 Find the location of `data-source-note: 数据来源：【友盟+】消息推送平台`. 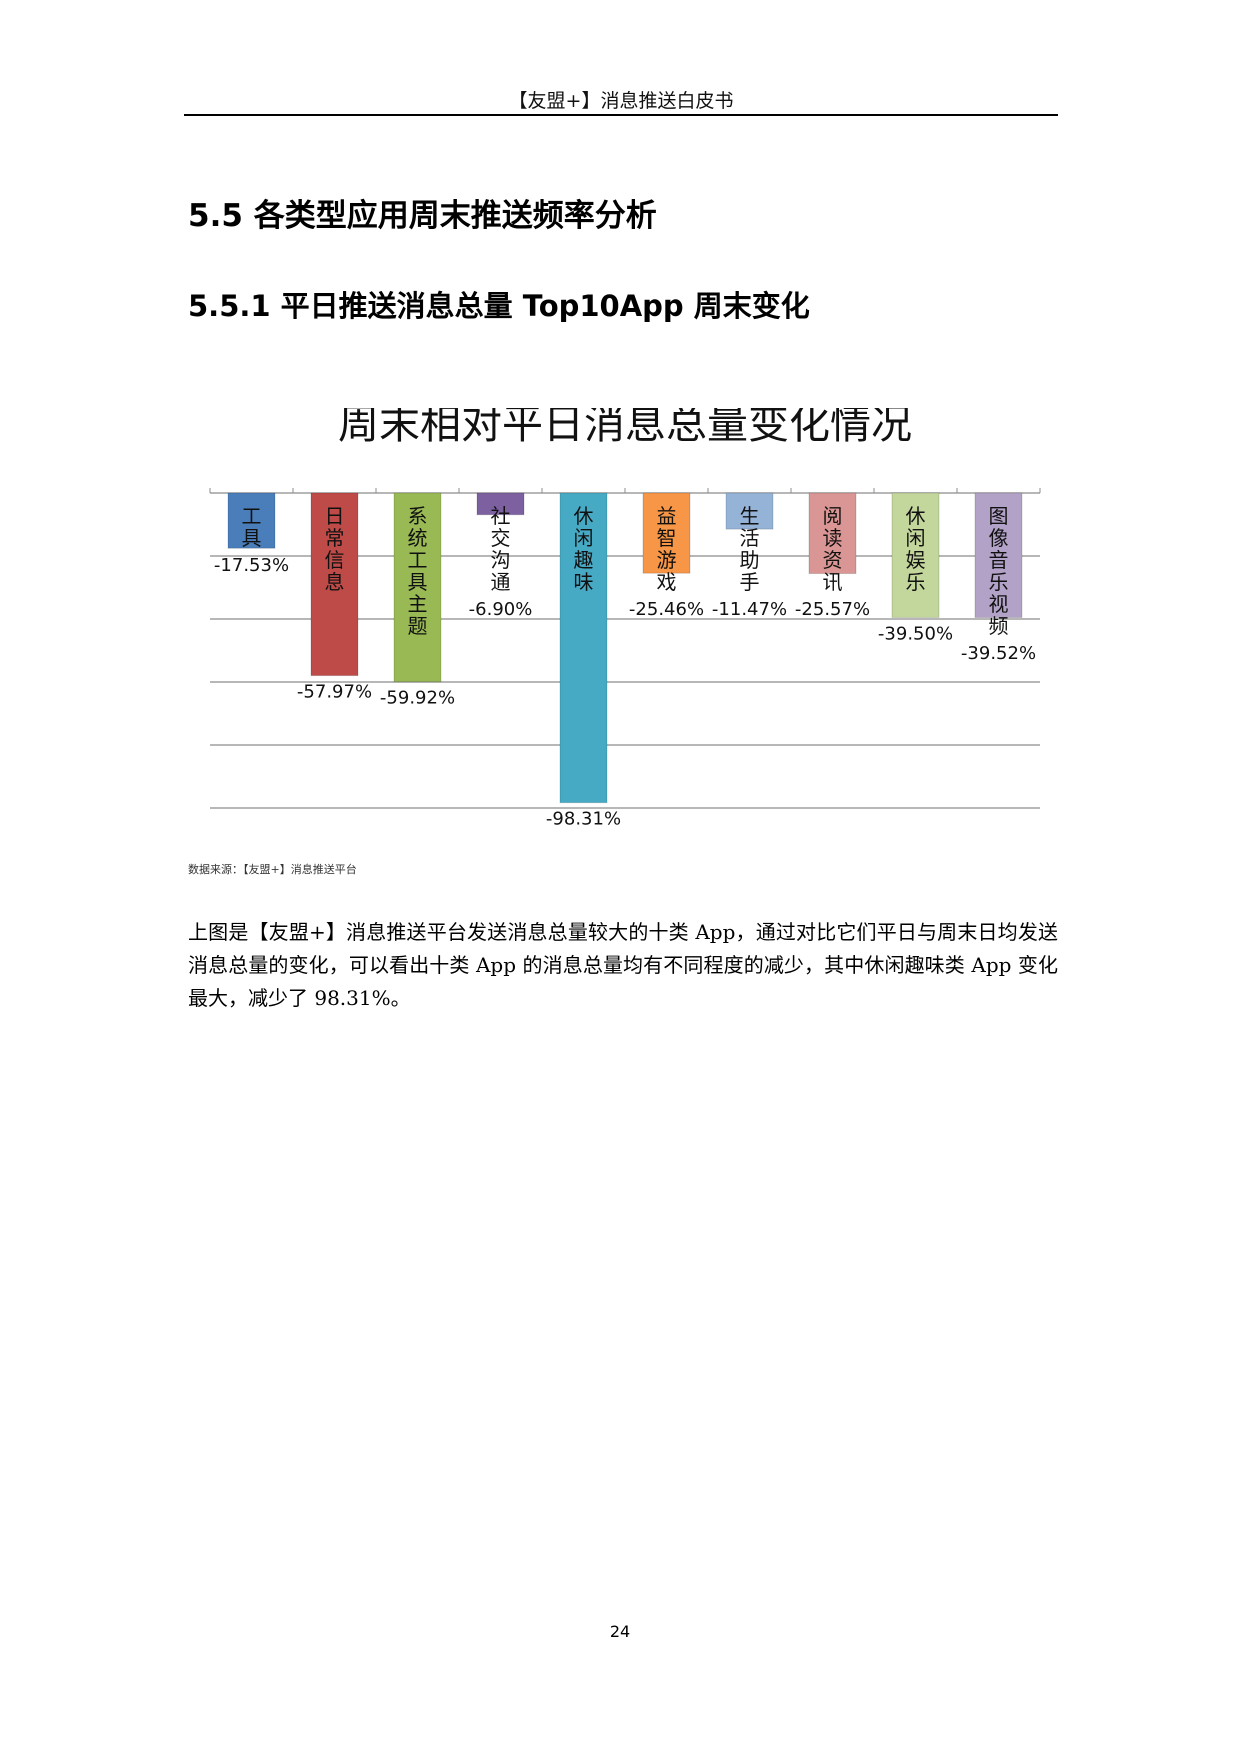

data-source-note: 数据来源：【友盟+】消息推送平台 is located at coordinates (272, 869).